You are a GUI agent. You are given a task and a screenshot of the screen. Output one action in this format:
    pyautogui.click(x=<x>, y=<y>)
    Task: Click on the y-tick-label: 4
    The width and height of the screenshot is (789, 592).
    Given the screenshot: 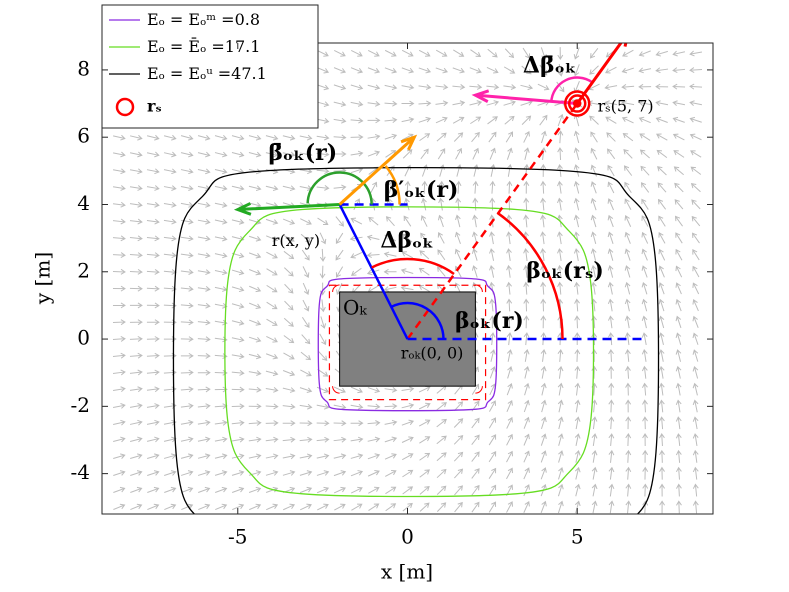 What is the action you would take?
    pyautogui.click(x=83, y=203)
    